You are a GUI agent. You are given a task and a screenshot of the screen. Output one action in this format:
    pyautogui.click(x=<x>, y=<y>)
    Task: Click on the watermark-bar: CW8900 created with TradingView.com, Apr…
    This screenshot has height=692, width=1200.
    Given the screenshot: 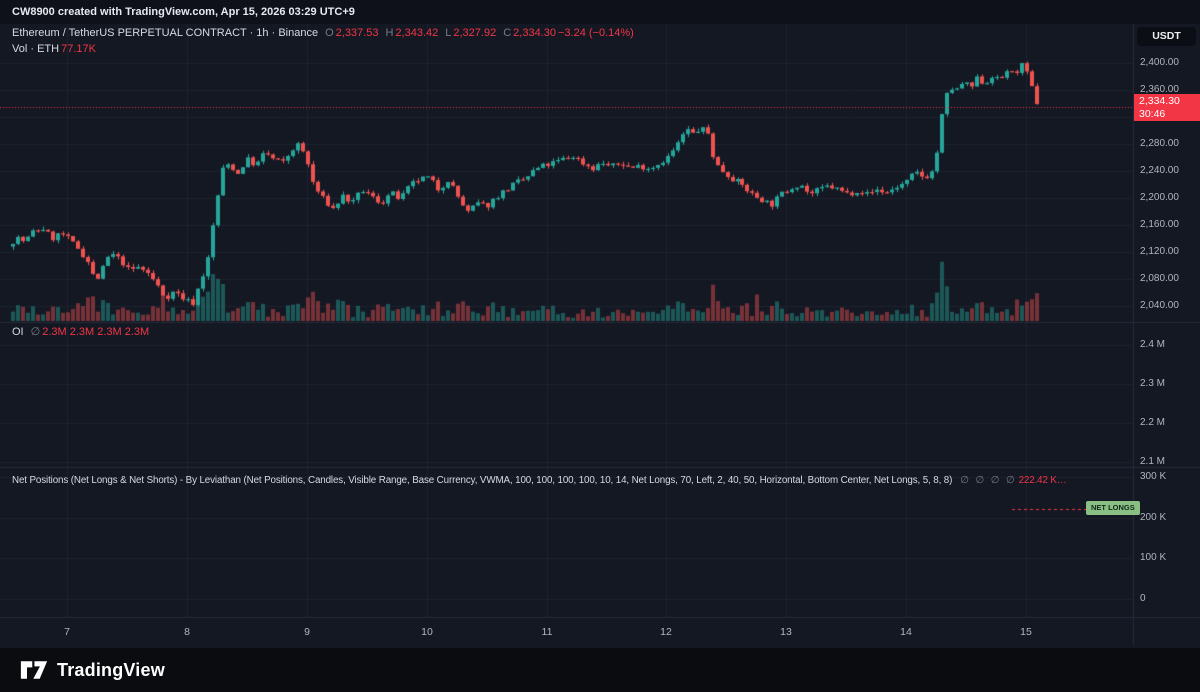 What is the action you would take?
    pyautogui.click(x=600, y=12)
    